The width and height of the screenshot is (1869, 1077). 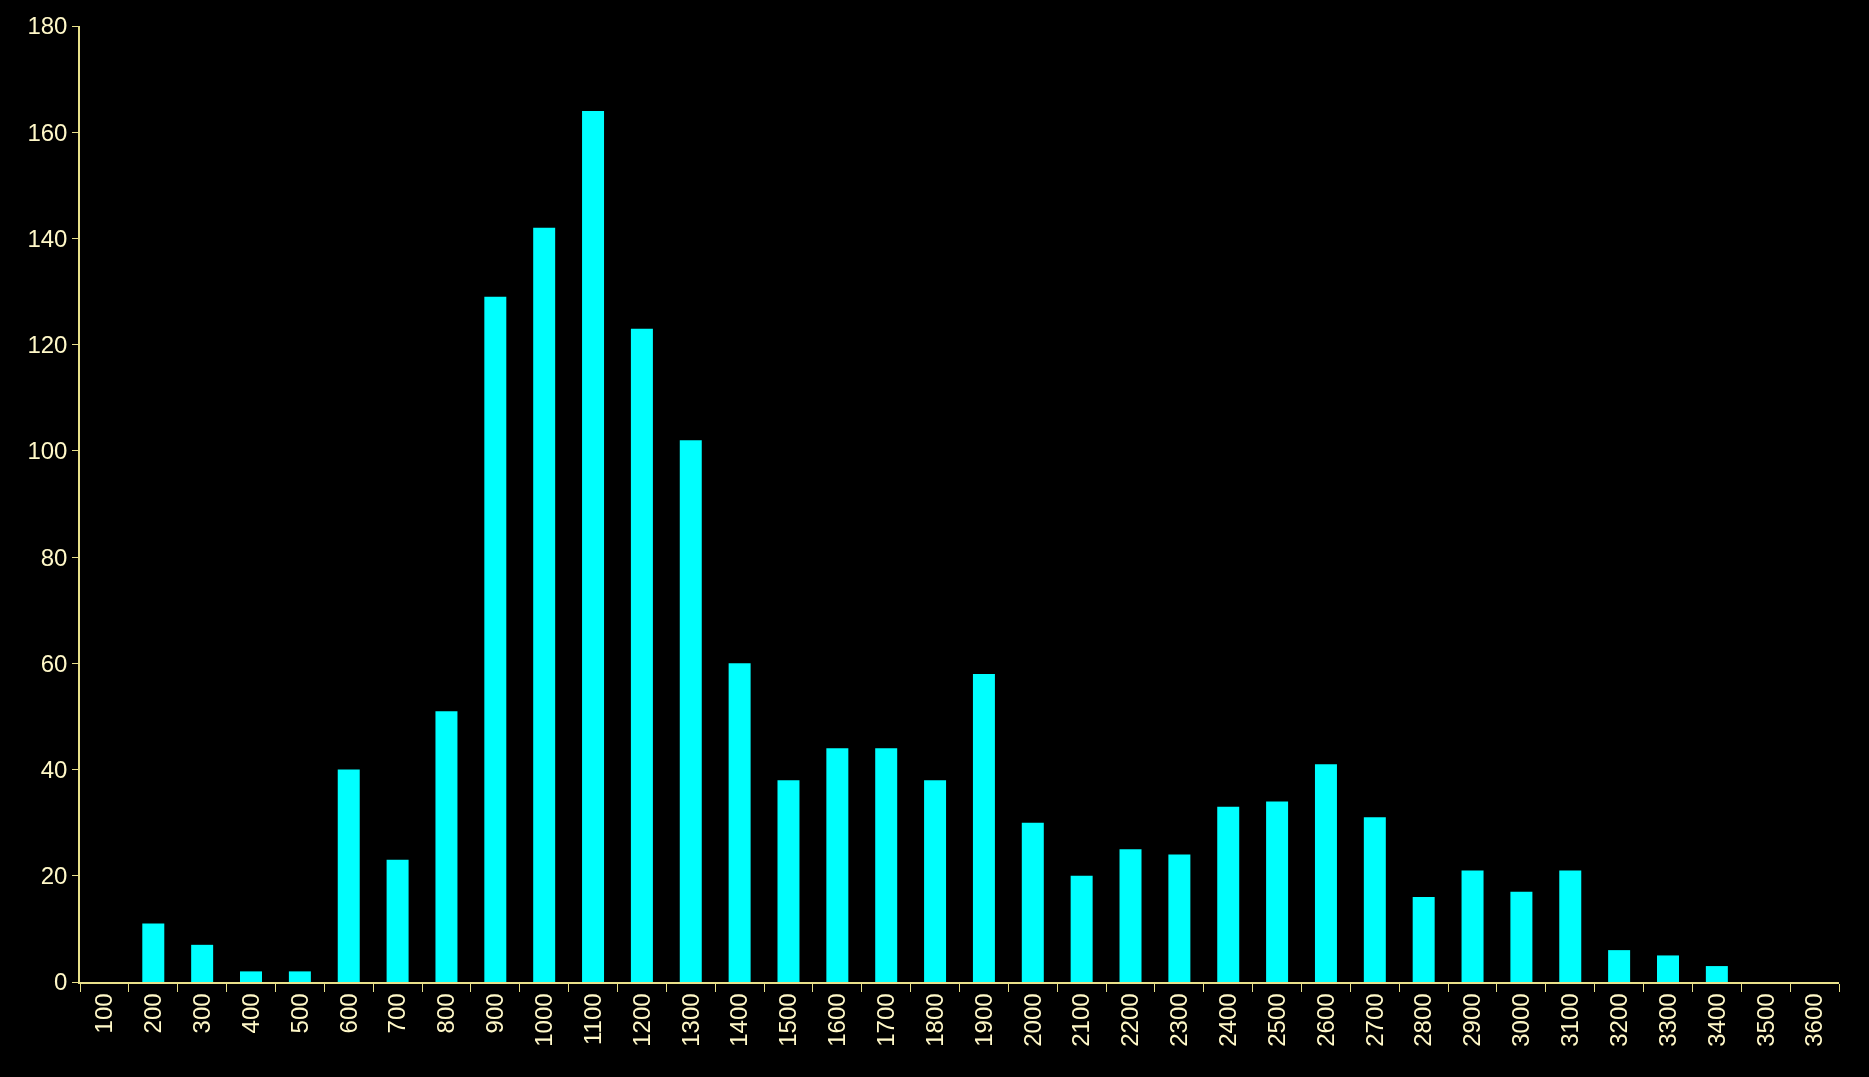 I want to click on x-tick-label: 400, so click(x=250, y=1013).